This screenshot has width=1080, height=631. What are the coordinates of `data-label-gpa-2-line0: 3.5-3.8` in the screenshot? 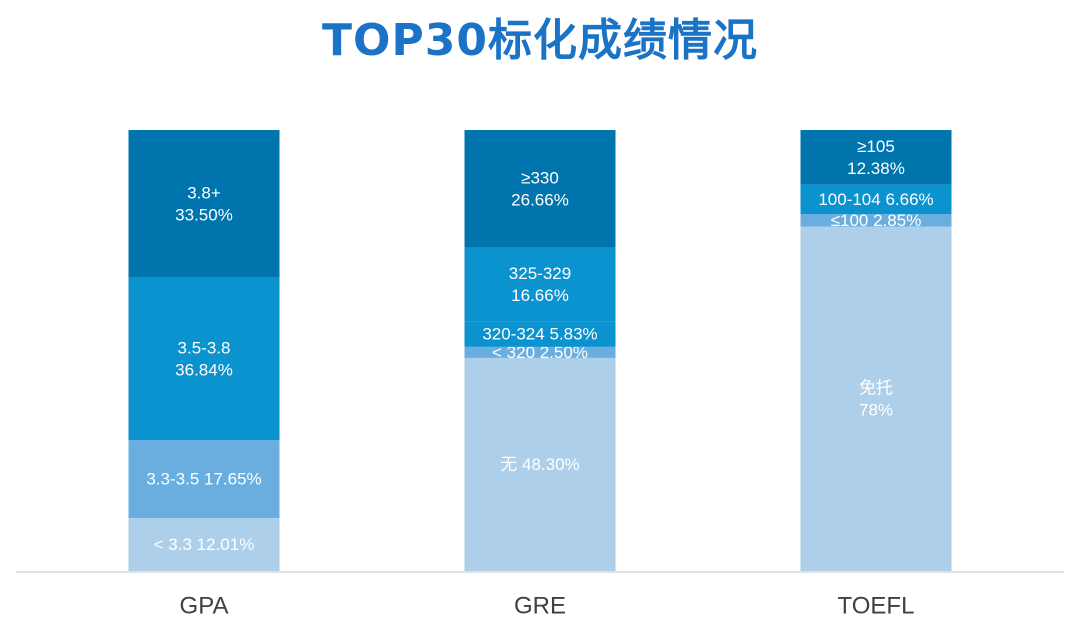 It's located at (204, 347).